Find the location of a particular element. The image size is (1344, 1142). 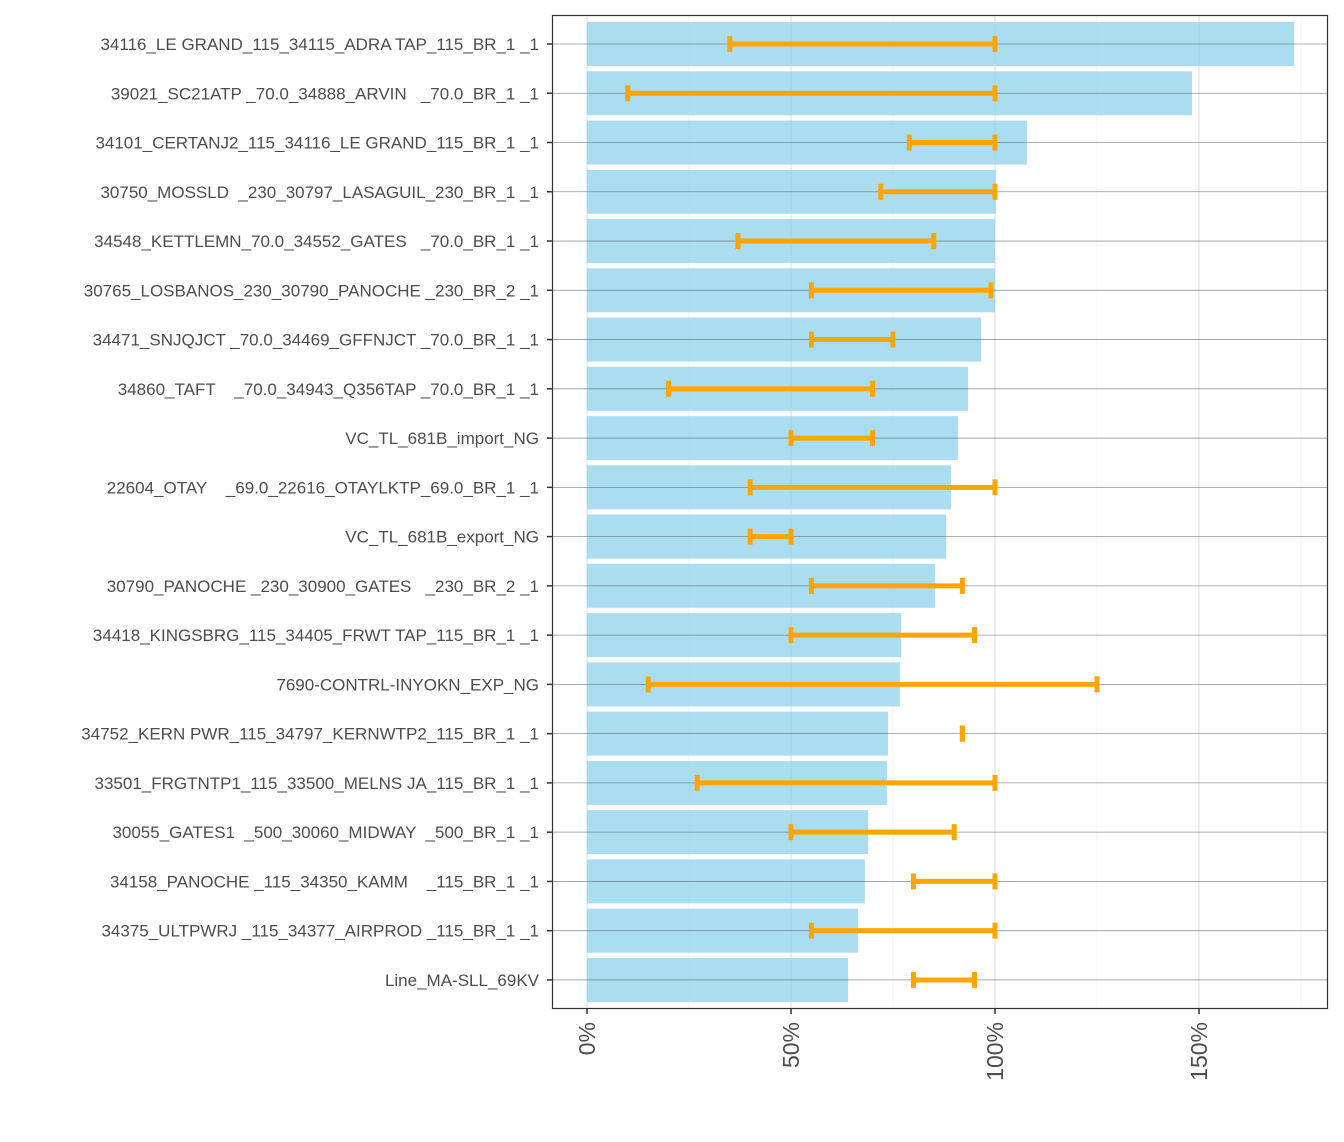

x-tick-label: 50% is located at coordinates (791, 1045).